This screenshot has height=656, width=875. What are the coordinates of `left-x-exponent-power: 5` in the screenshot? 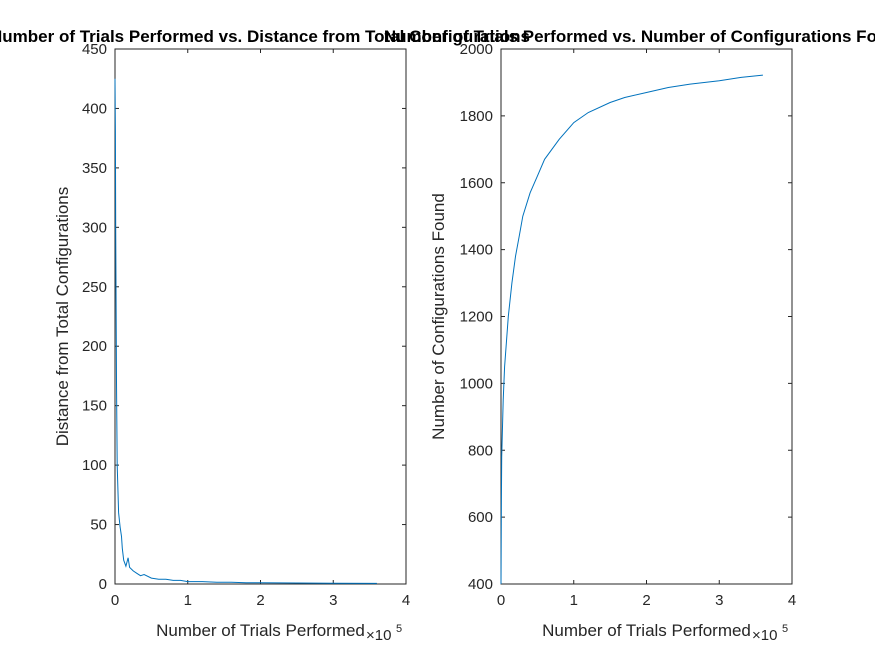 It's located at (399, 629).